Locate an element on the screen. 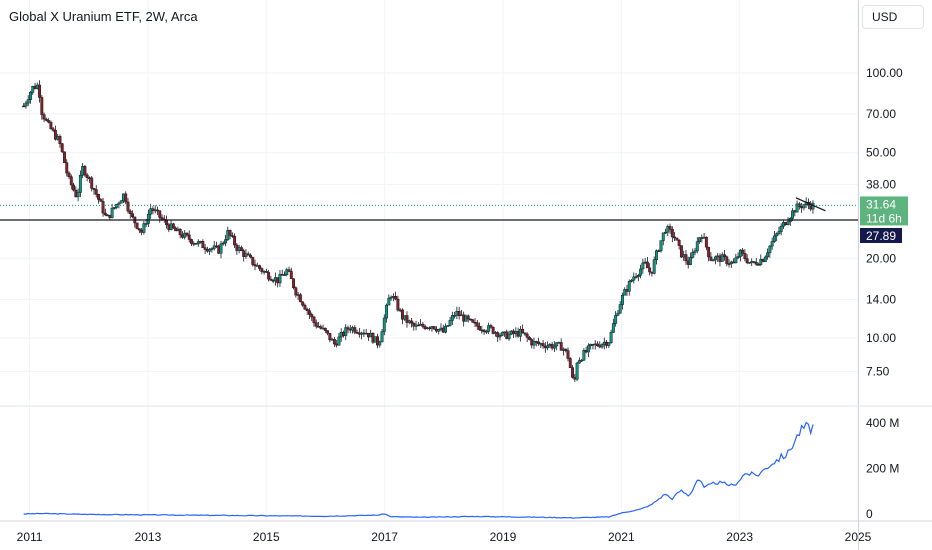 Image resolution: width=932 pixels, height=550 pixels. level-badge is located at coordinates (881, 235).